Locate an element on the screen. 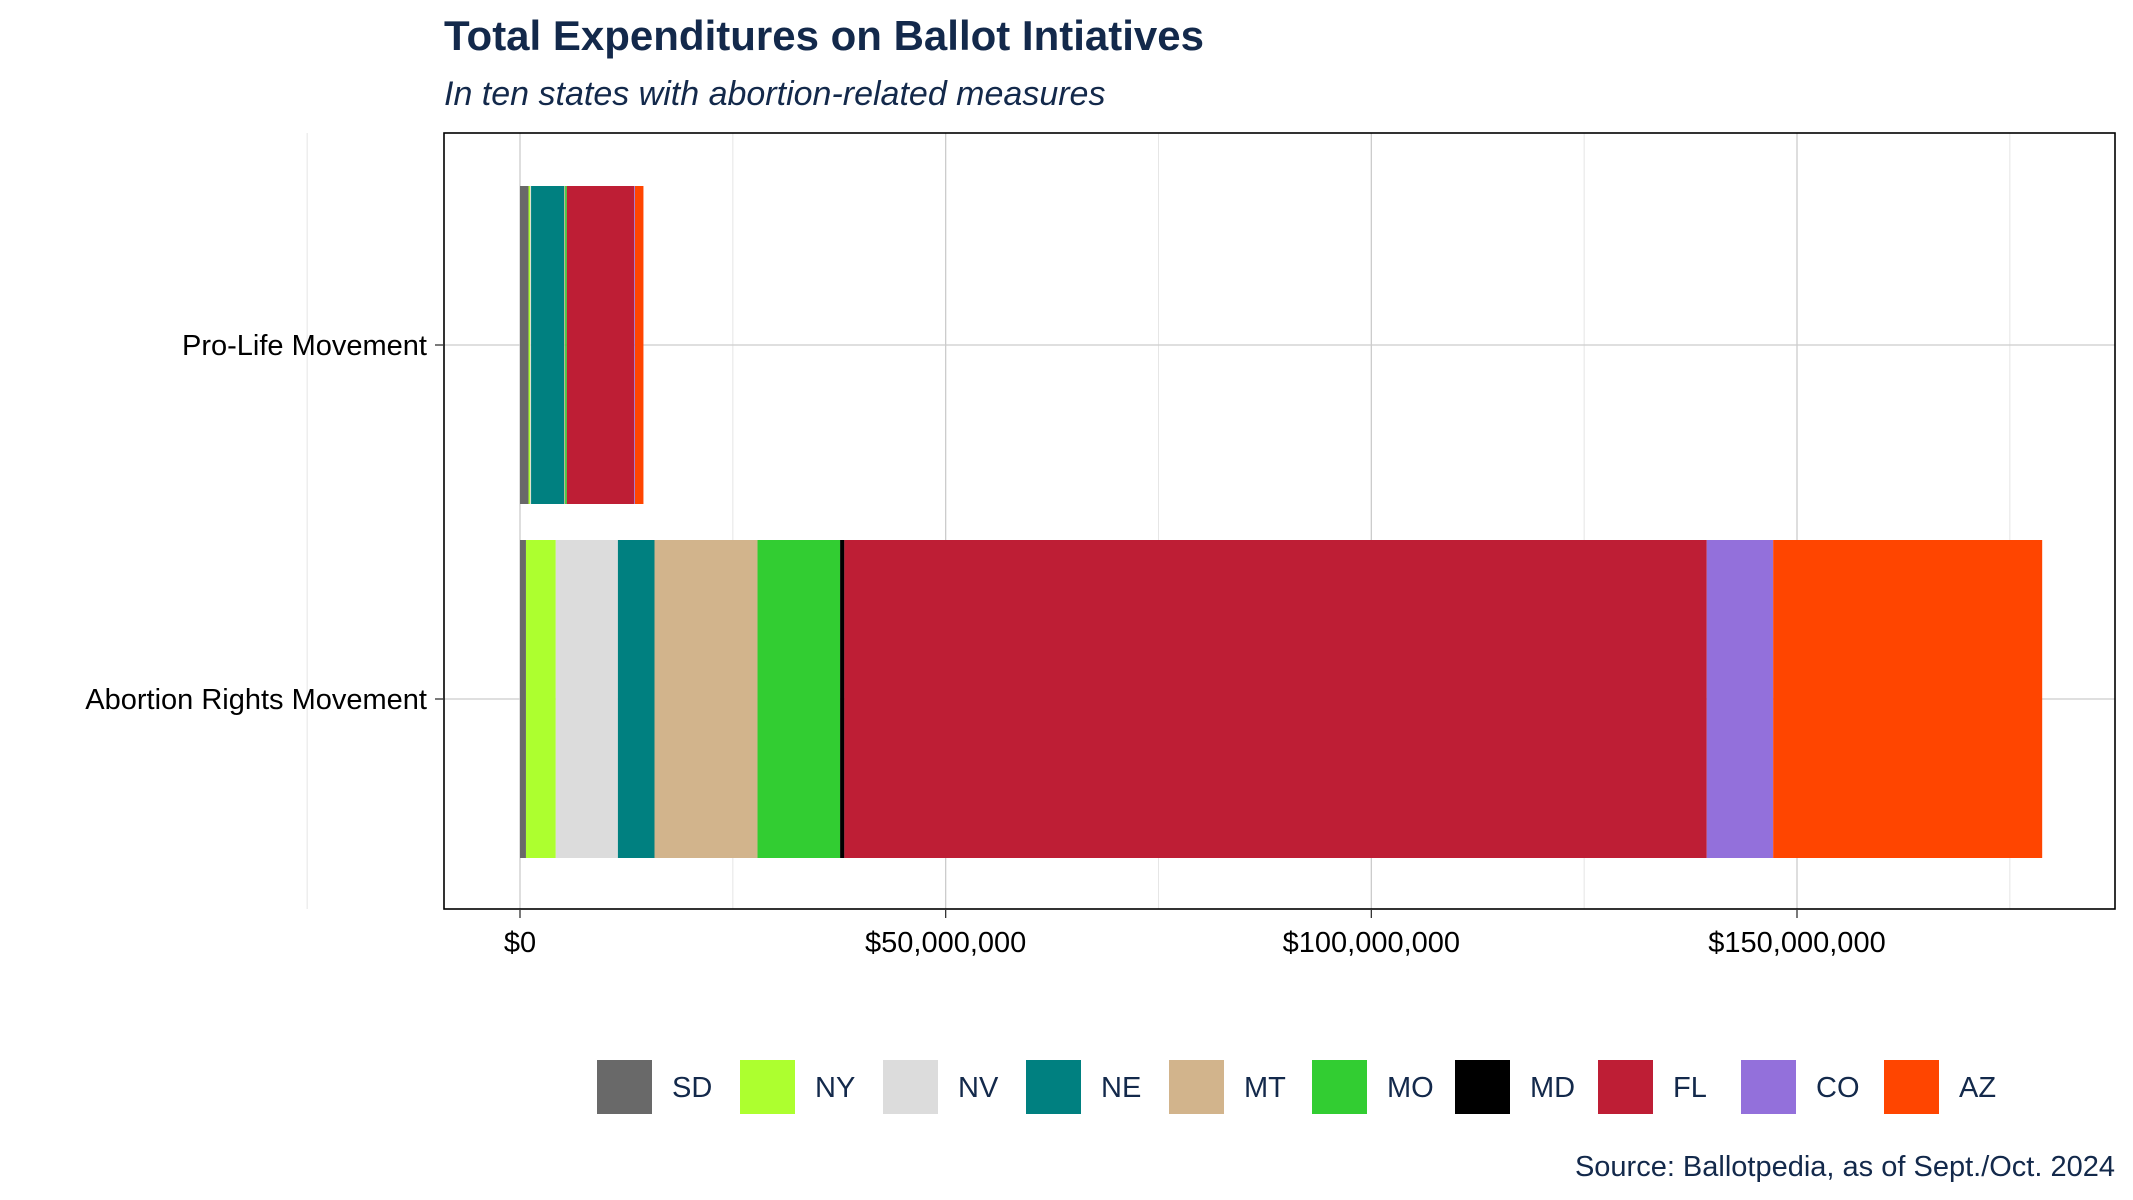 This screenshot has height=1200, width=2133. bar-sd-abortion-rights is located at coordinates (523, 699).